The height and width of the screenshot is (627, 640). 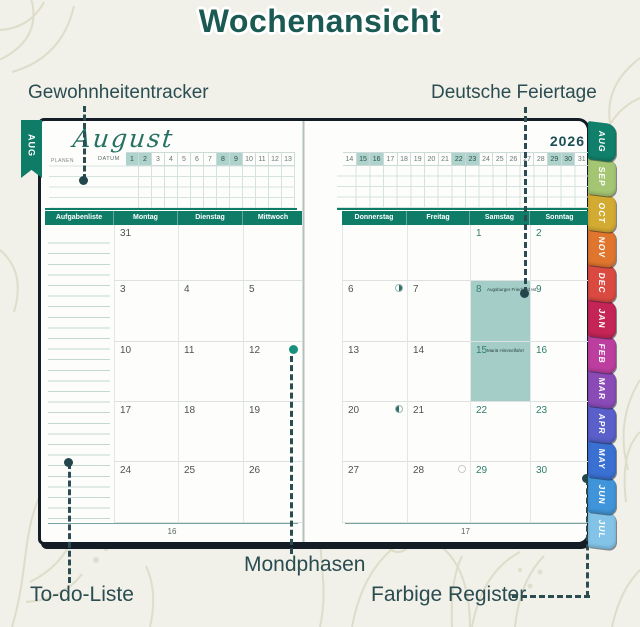 I want to click on moon-phase-icon-new-moon, so click(x=293, y=349).